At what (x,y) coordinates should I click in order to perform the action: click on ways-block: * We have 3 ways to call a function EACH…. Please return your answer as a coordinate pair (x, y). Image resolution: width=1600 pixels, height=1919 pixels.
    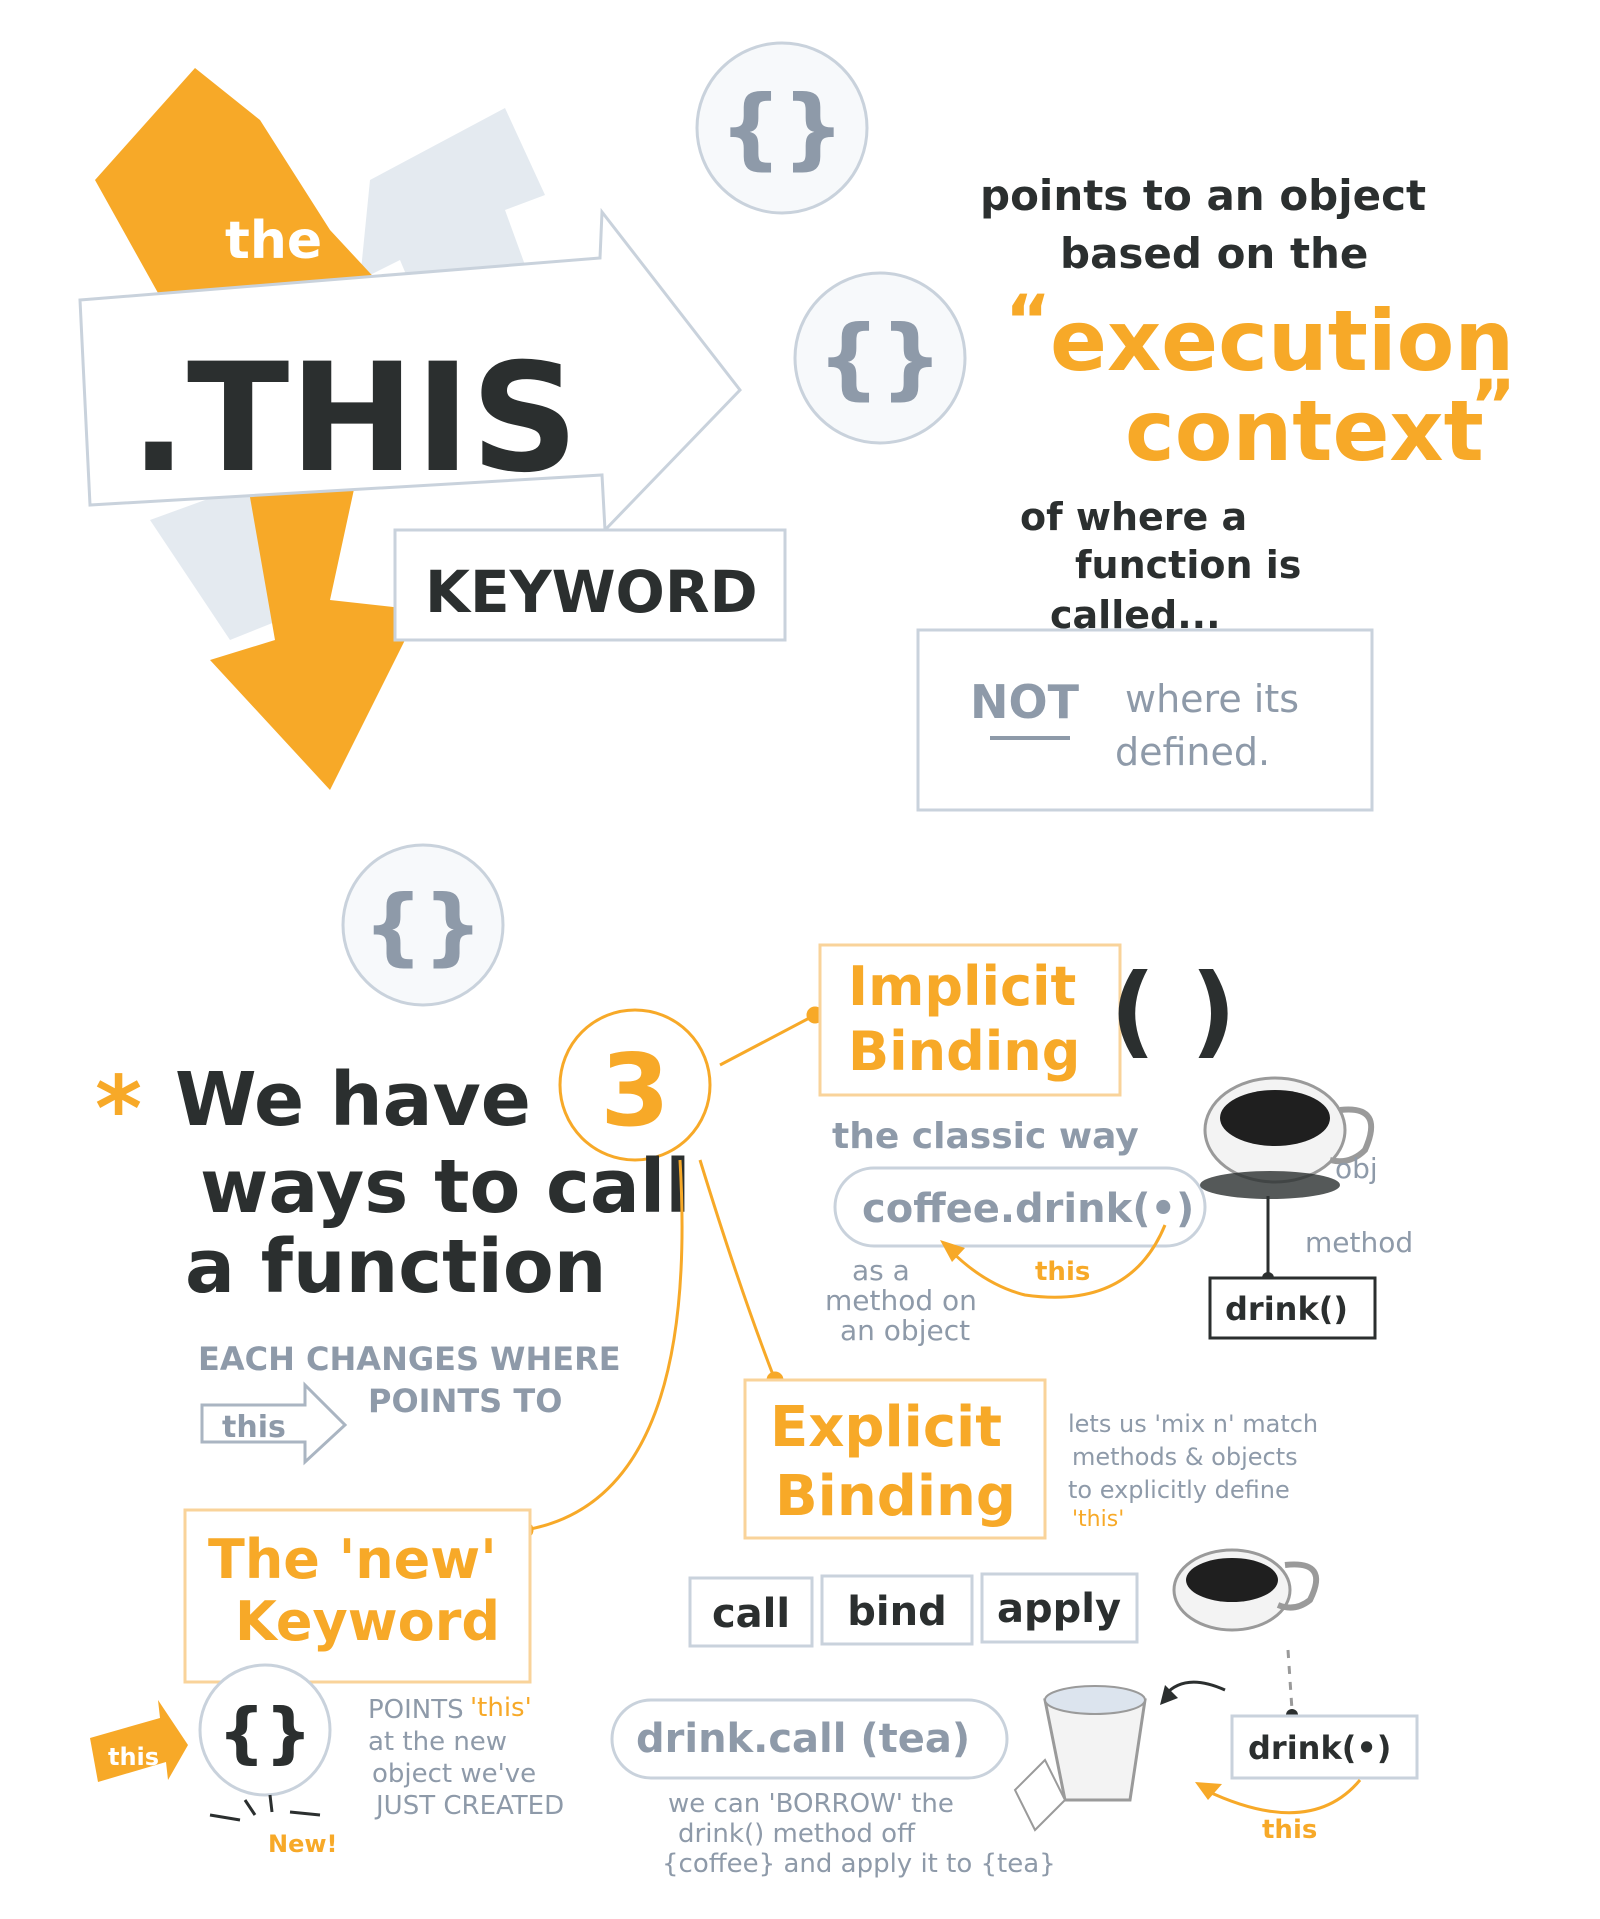
    Looking at the image, I should click on (403, 1237).